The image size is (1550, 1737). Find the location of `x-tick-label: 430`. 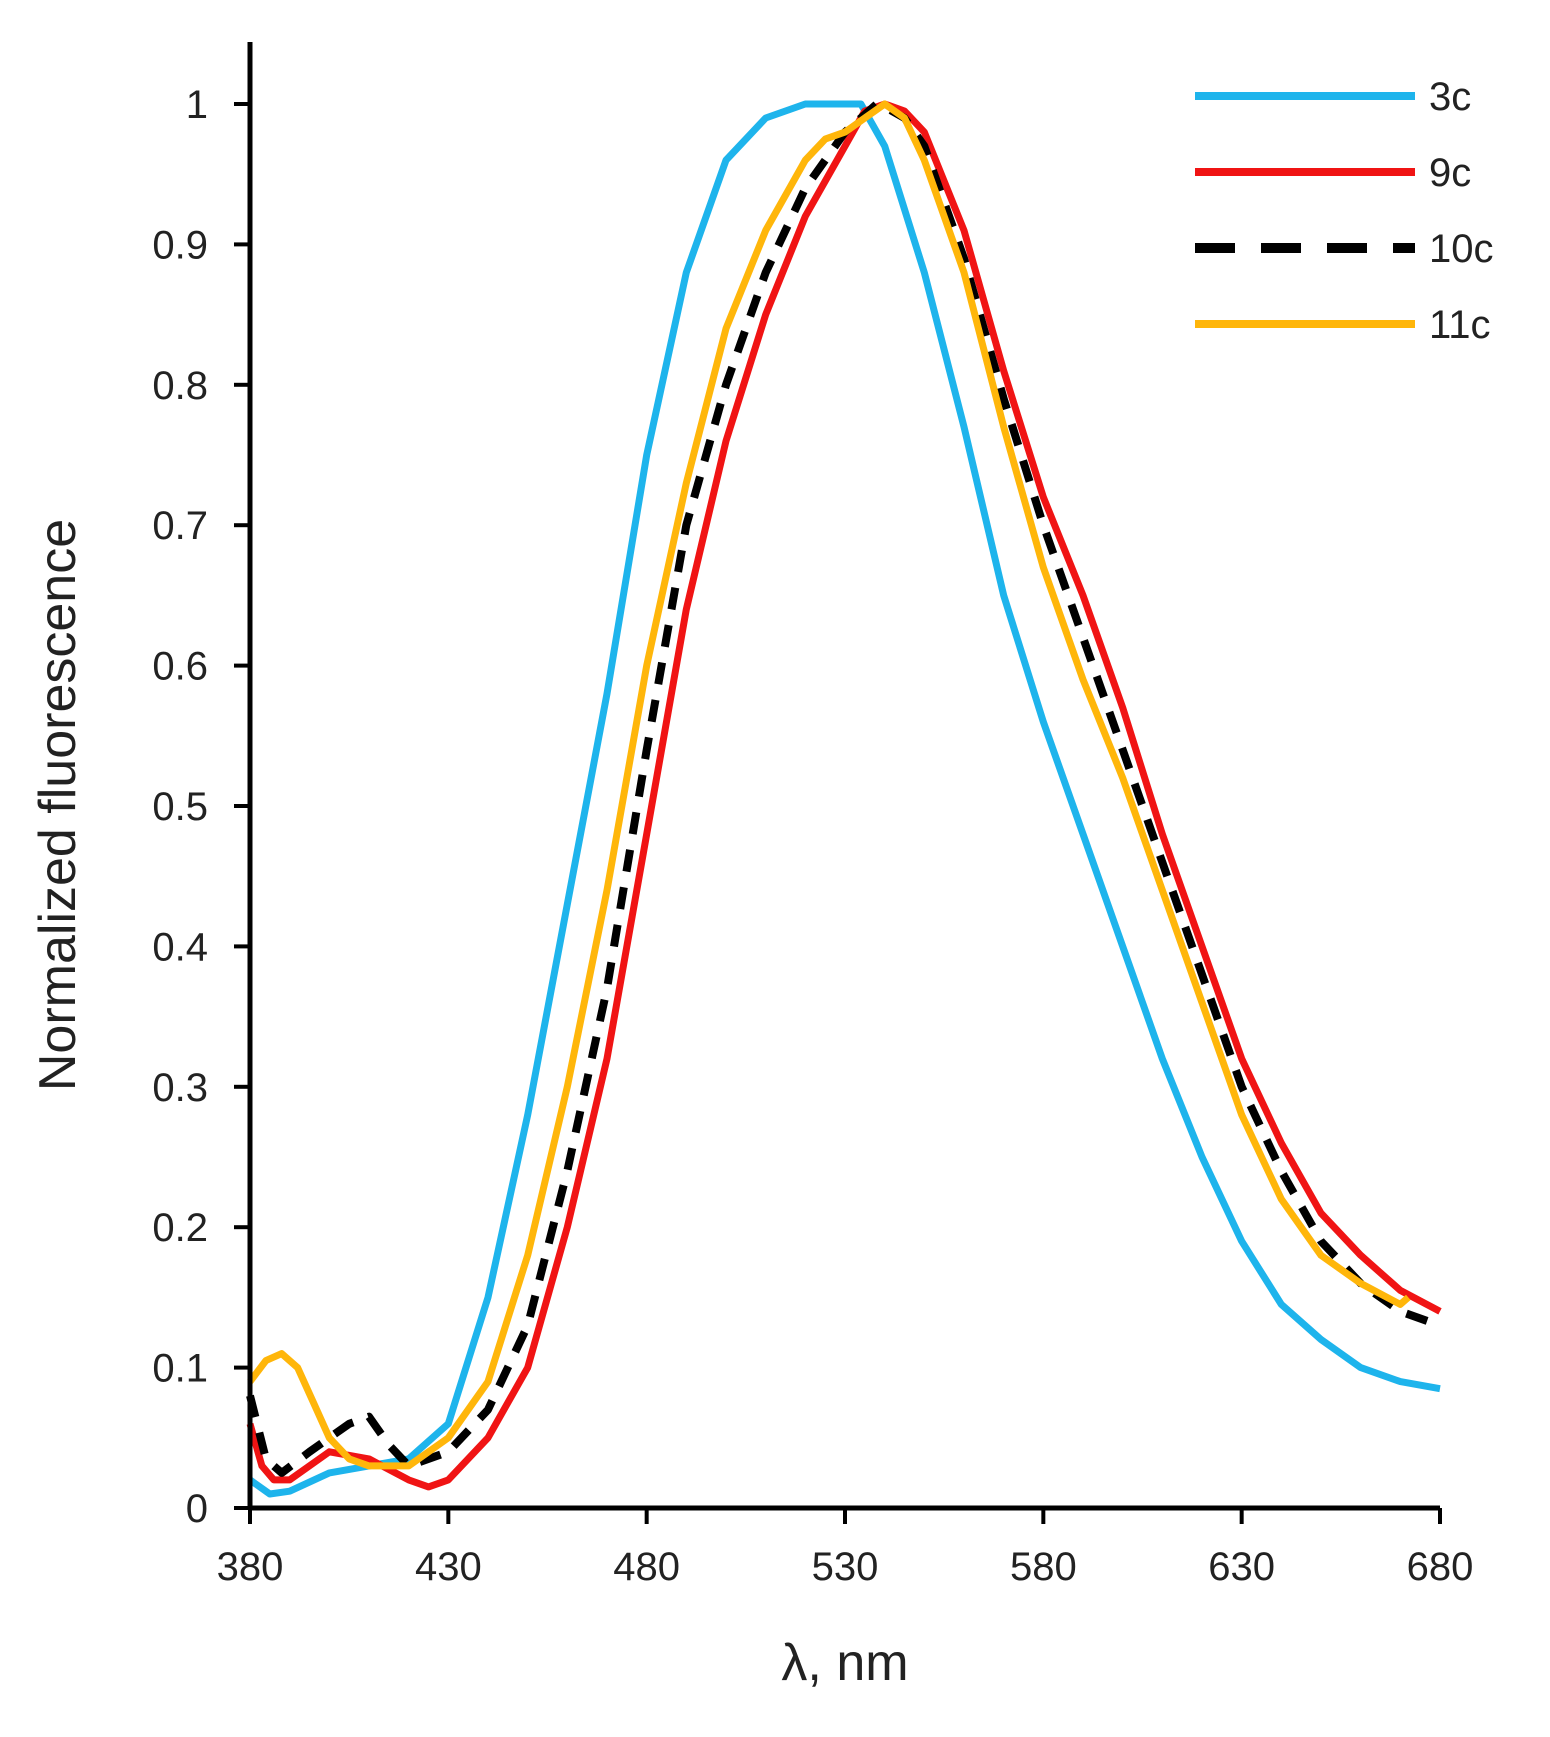

x-tick-label: 430 is located at coordinates (448, 1567).